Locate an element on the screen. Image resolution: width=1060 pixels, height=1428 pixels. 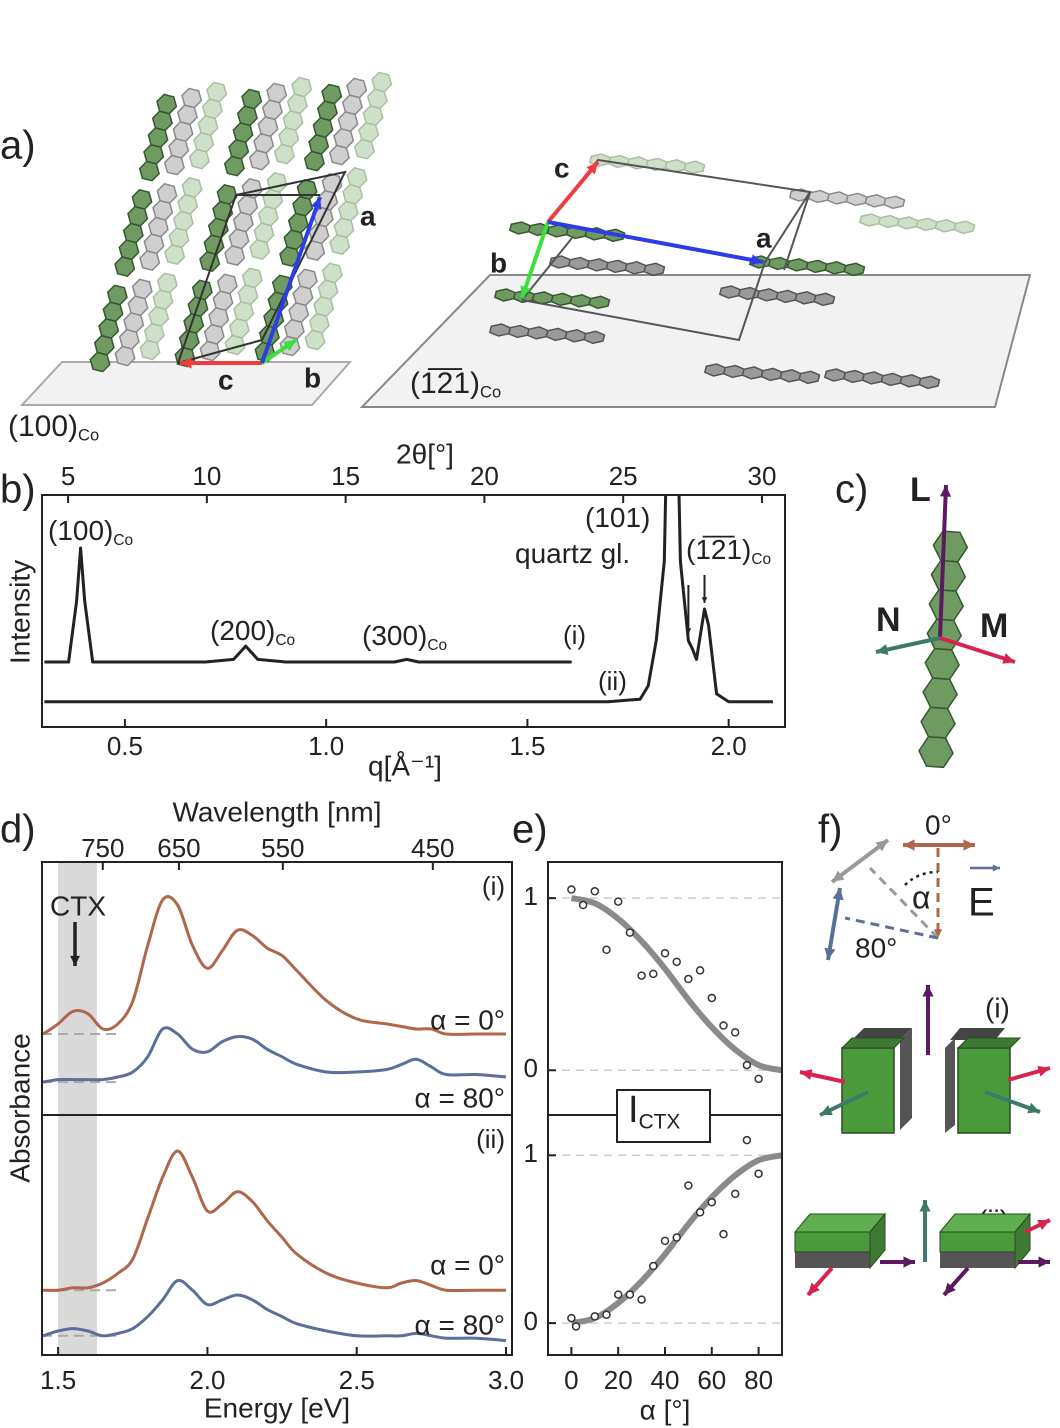
plane-label-main: (1̅2̅1) is located at coordinates (445, 383).